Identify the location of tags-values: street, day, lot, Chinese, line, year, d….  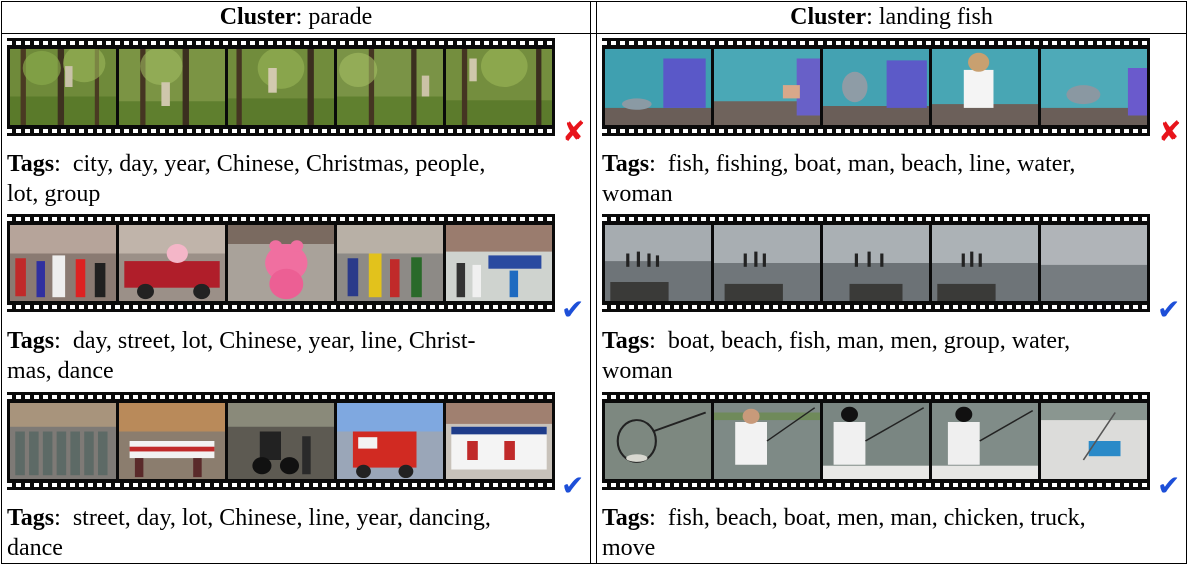
(281, 518).